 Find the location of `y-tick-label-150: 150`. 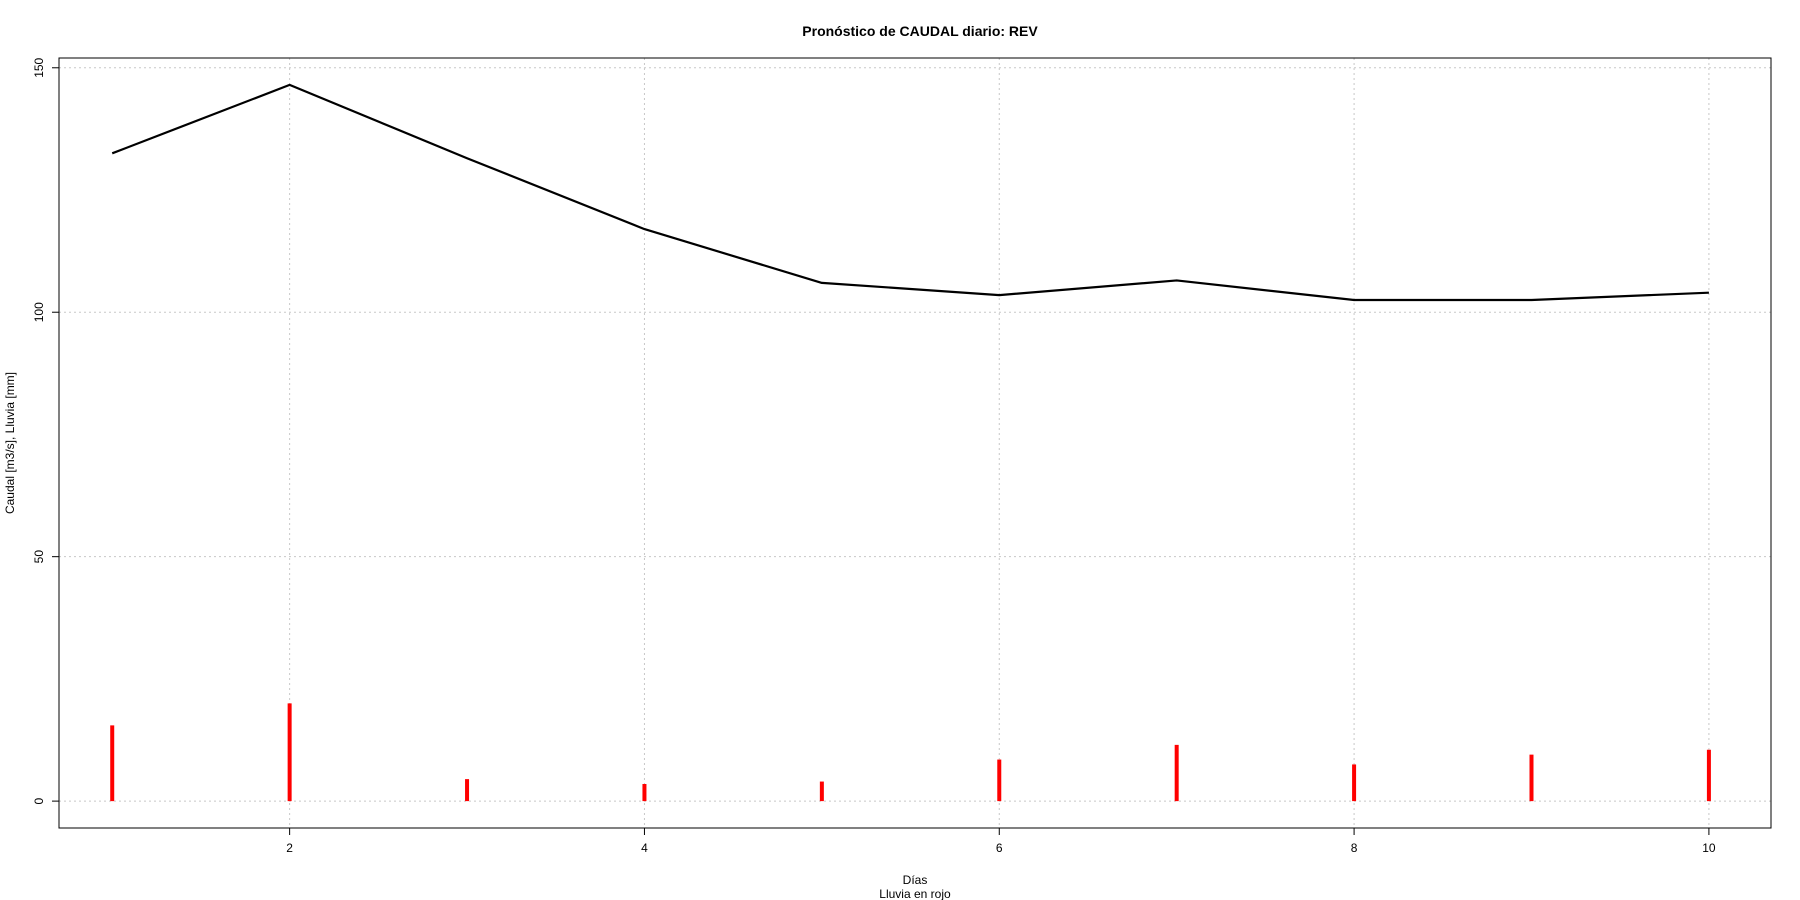

y-tick-label-150: 150 is located at coordinates (39, 67).